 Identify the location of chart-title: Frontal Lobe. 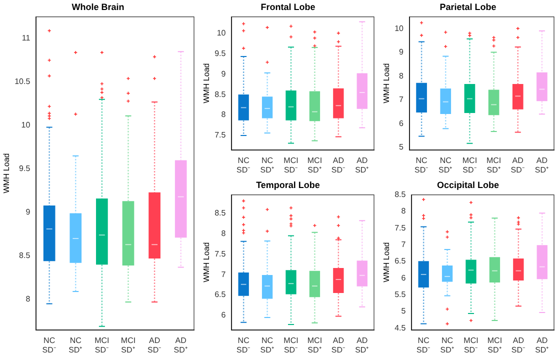
(288, 7).